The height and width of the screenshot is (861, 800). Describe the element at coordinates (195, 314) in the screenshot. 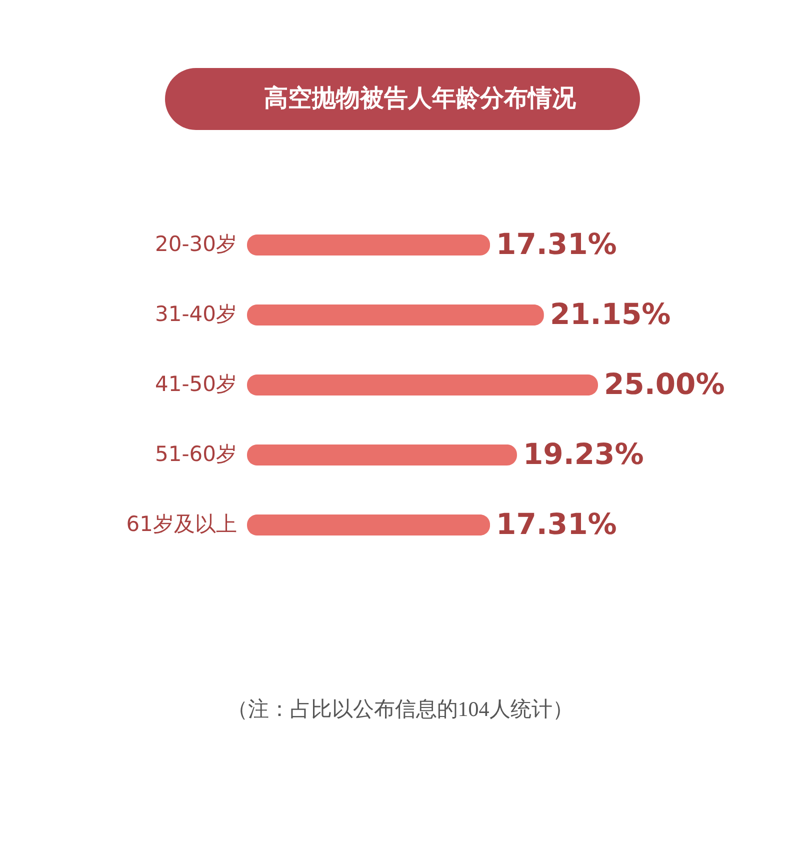

I see `y-tick-label: 31-40岁` at that location.